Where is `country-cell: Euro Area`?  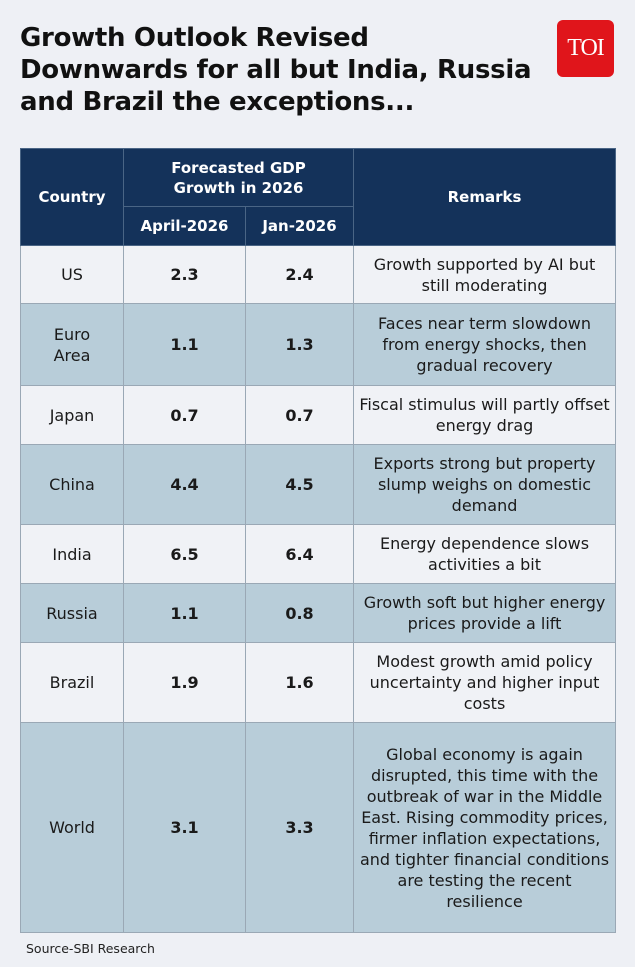 country-cell: Euro Area is located at coordinates (72, 344).